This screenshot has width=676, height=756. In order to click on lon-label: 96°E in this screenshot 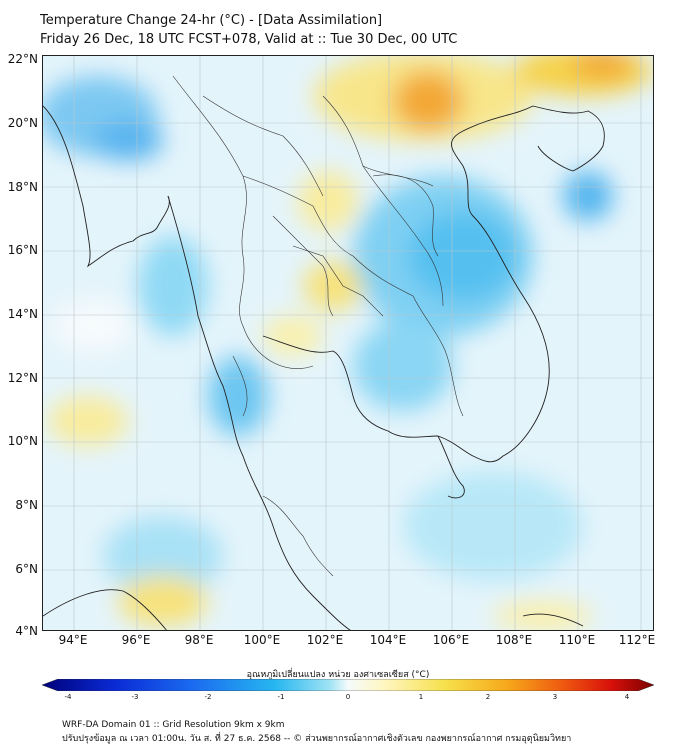, I will do `click(136, 640)`.